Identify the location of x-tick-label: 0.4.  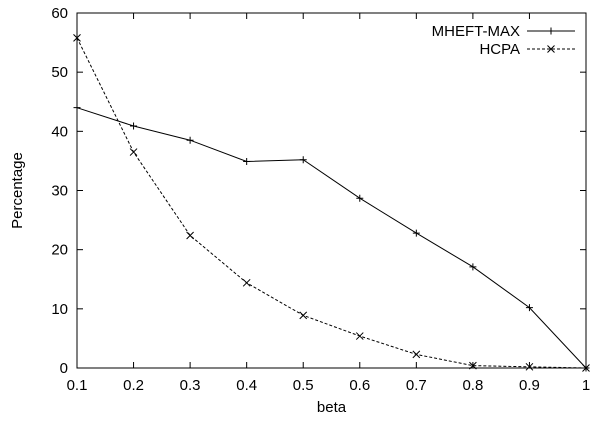
(246, 385).